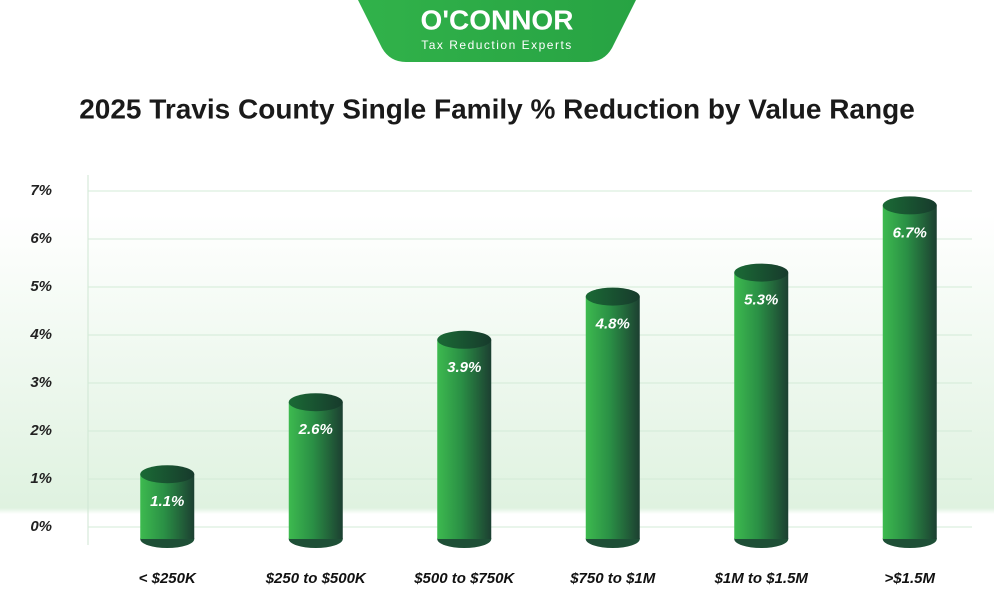 This screenshot has height=612, width=994. Describe the element at coordinates (612, 324) in the screenshot. I see `value-label: 4.8%` at that location.